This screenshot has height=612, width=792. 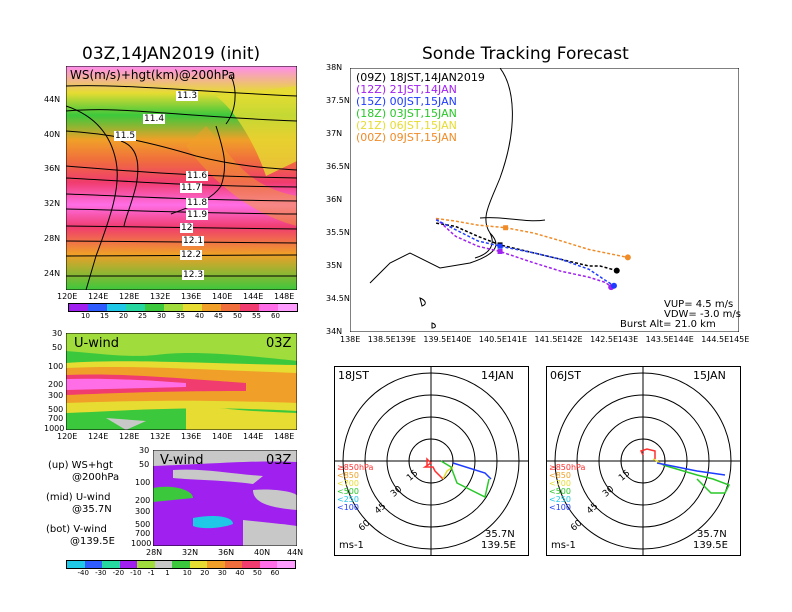 I want to click on lon-tick: 124E, so click(x=98, y=296).